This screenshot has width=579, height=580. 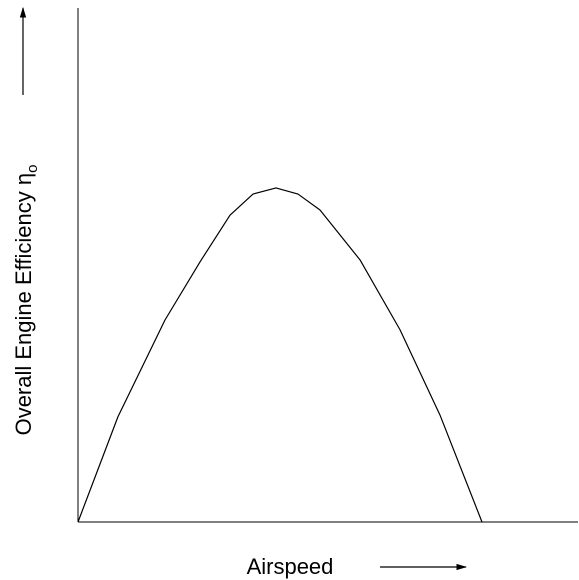 What do you see at coordinates (23, 304) in the screenshot?
I see `y-label-main: Overall Engine Efficiency η` at bounding box center [23, 304].